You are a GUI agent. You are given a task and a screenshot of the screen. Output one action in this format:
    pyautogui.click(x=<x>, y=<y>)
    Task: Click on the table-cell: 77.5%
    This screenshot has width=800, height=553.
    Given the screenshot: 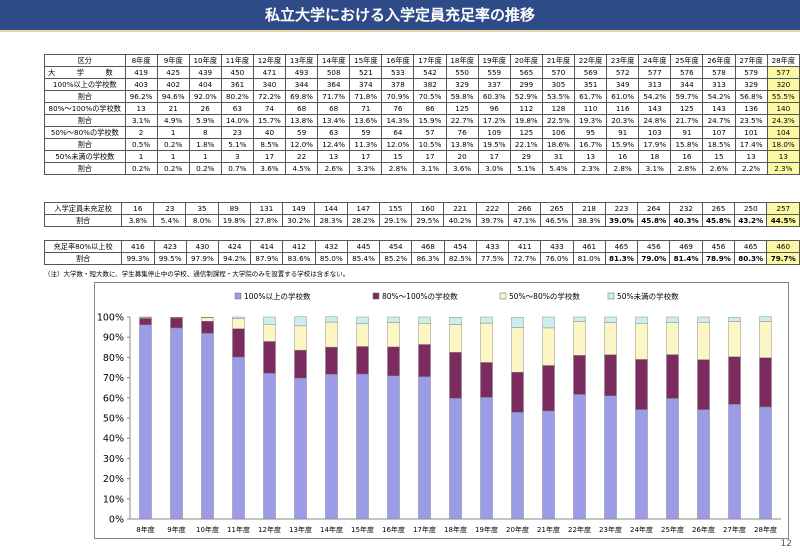 What is the action you would take?
    pyautogui.click(x=492, y=258)
    